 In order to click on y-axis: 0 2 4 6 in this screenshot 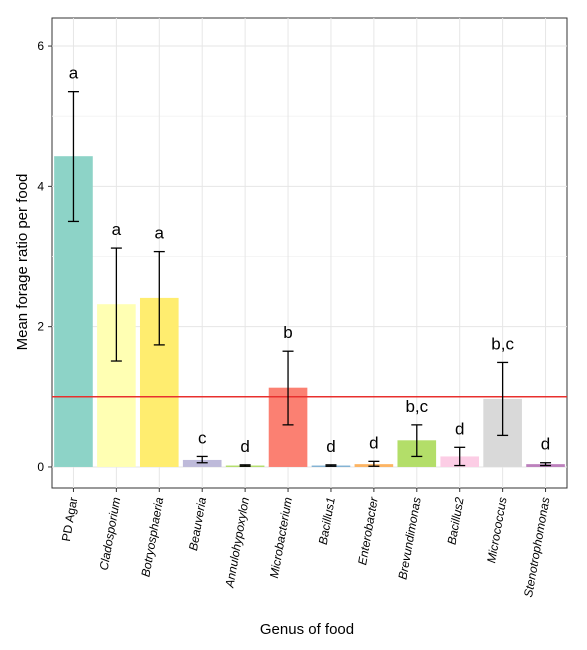, I will do `click(44, 256)`.